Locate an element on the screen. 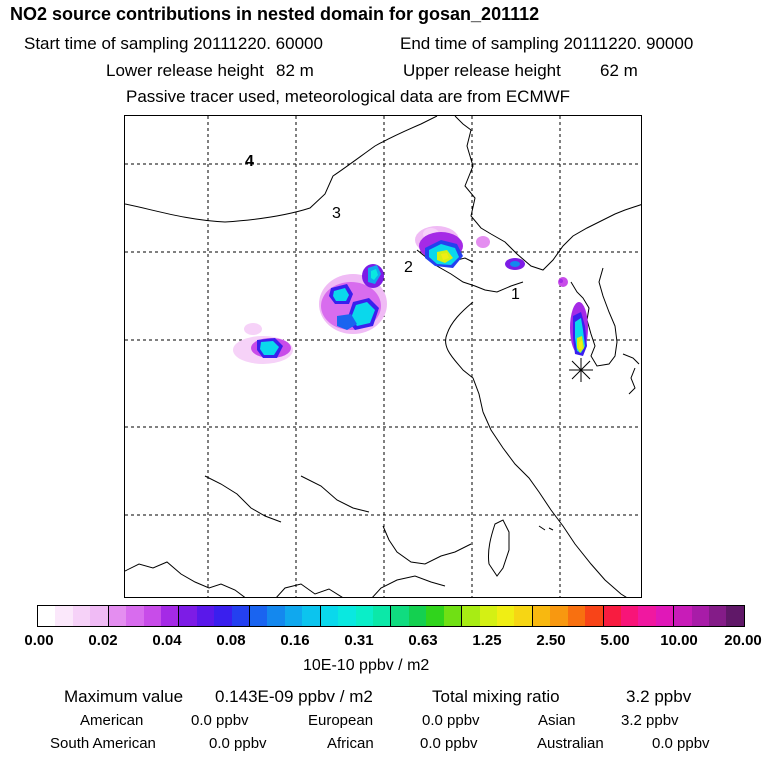 The image size is (768, 768). colorbar-tick-label: 0.04 is located at coordinates (167, 640).